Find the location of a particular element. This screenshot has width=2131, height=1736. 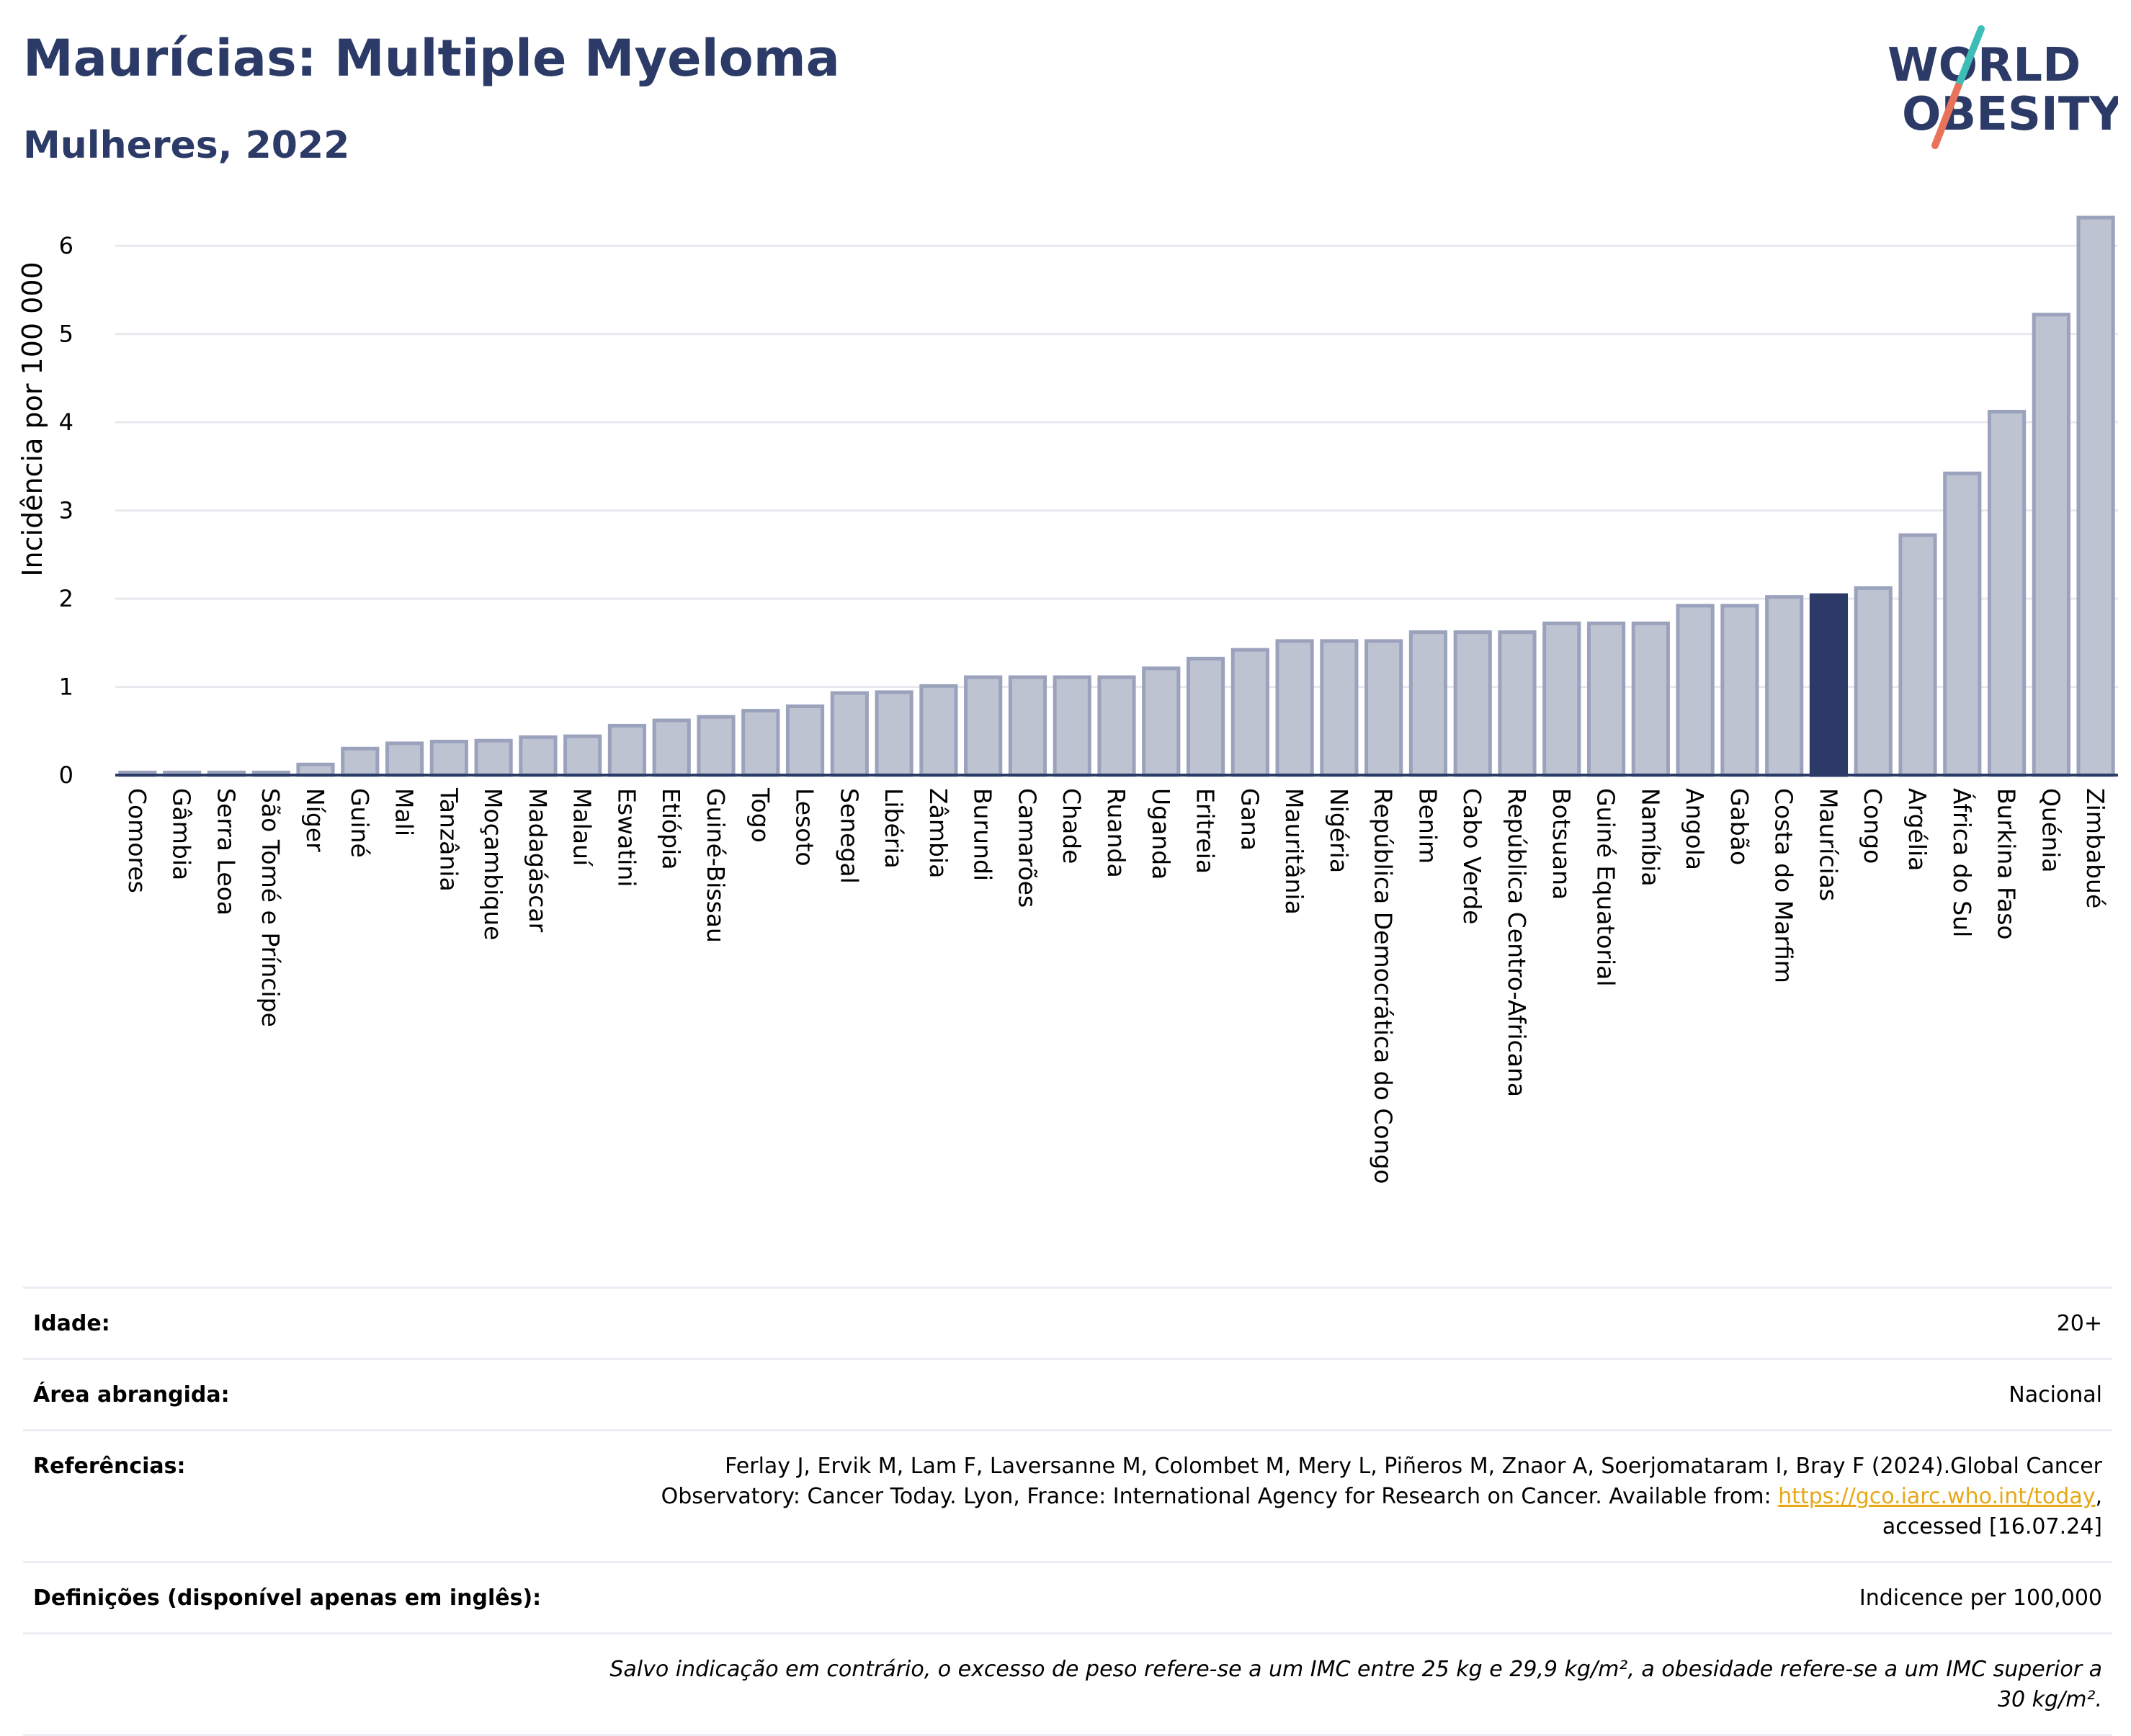

x-tick-label: São Tomé e Príncipe is located at coordinates (271, 908).